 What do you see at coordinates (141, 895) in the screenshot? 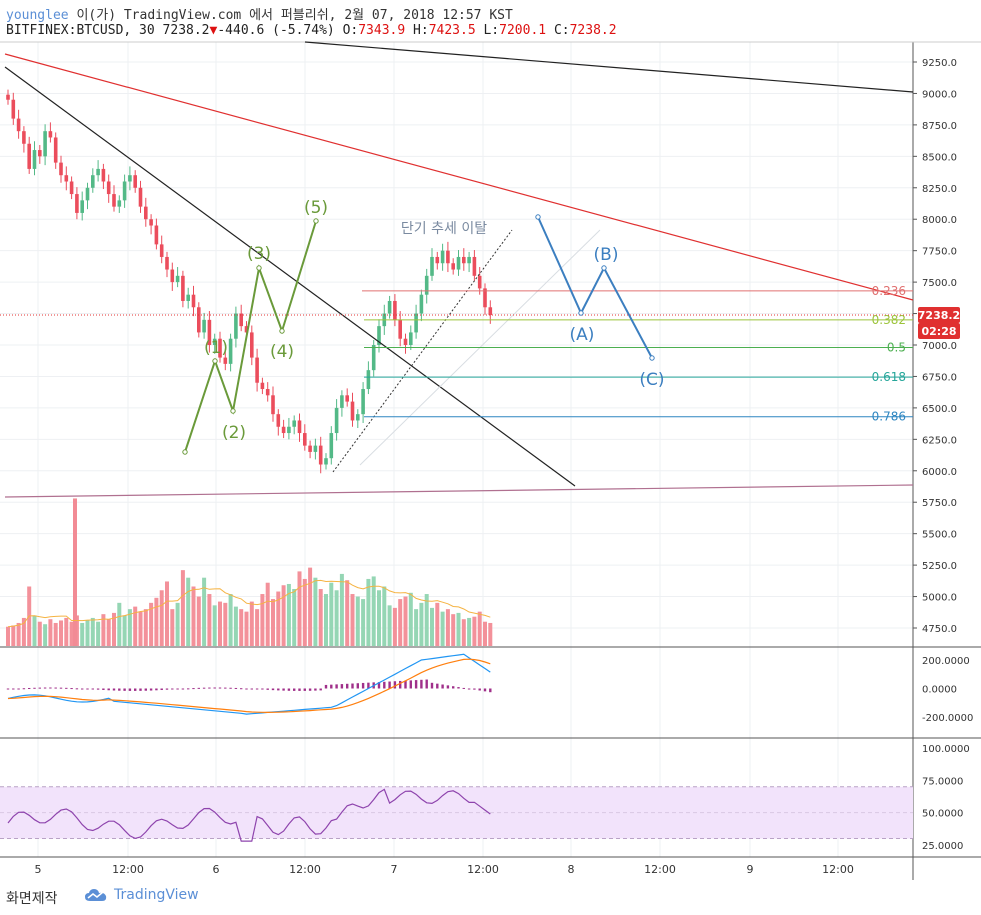
I see `tradingview-brand: TradingView` at bounding box center [141, 895].